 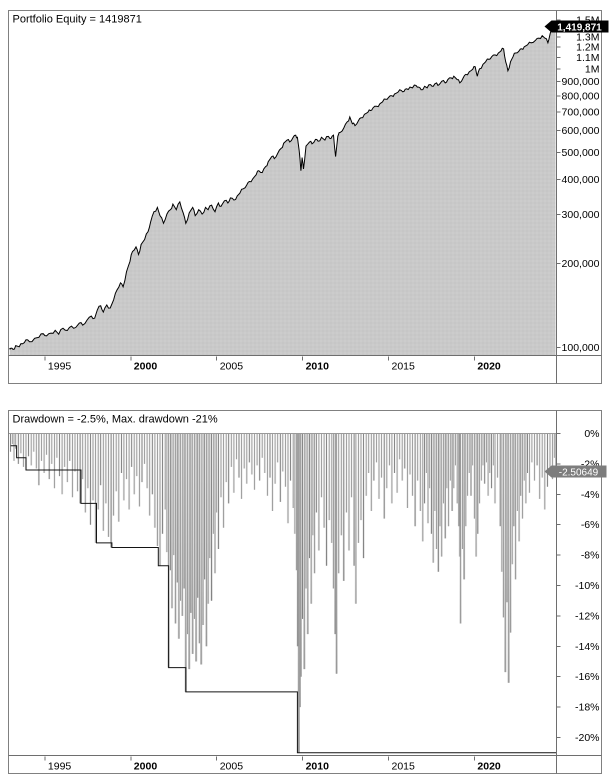 What do you see at coordinates (587, 647) in the screenshot?
I see `y-tick-label: -14%` at bounding box center [587, 647].